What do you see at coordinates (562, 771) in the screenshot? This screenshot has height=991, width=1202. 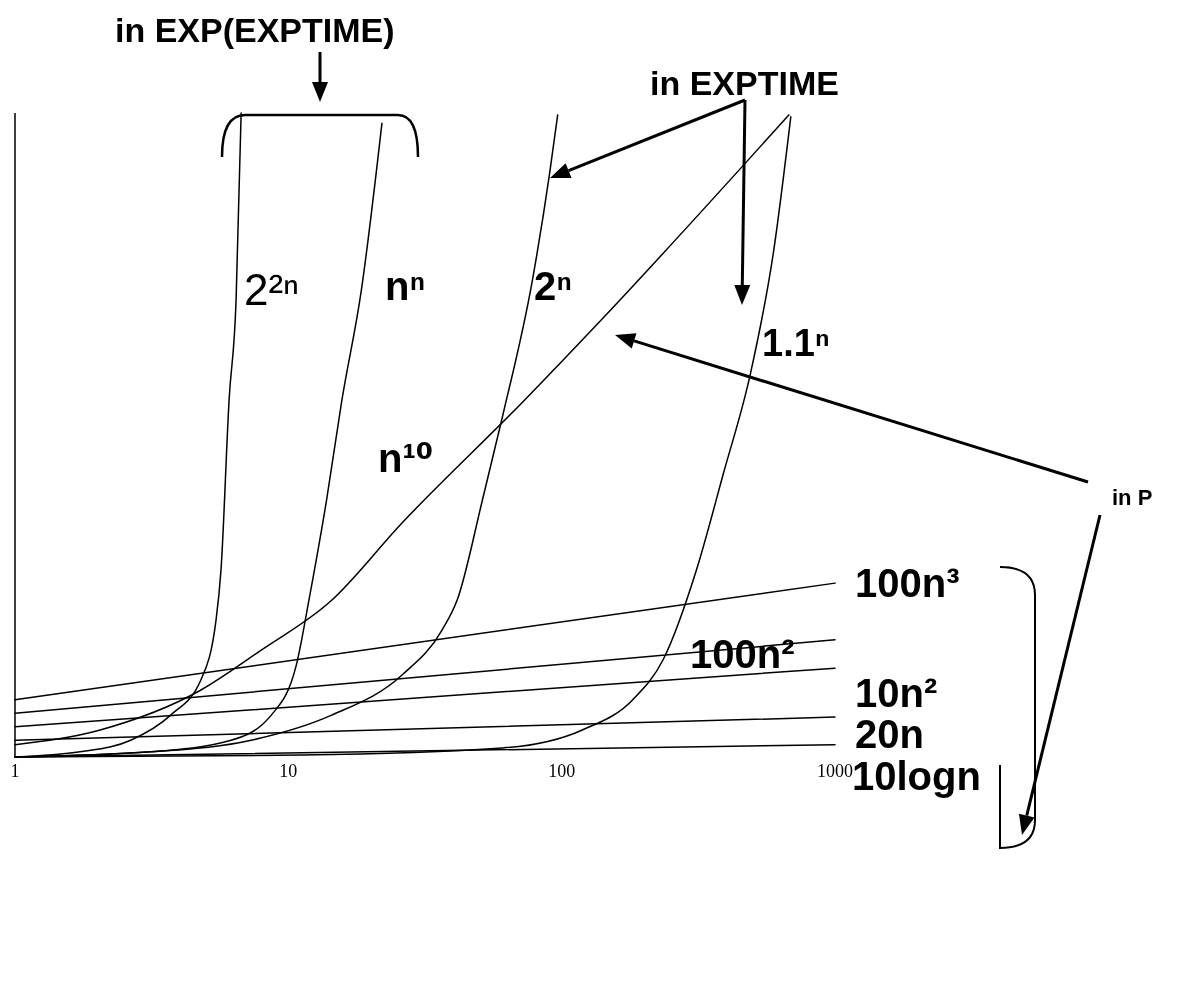 I see `x-tick-label: 100` at bounding box center [562, 771].